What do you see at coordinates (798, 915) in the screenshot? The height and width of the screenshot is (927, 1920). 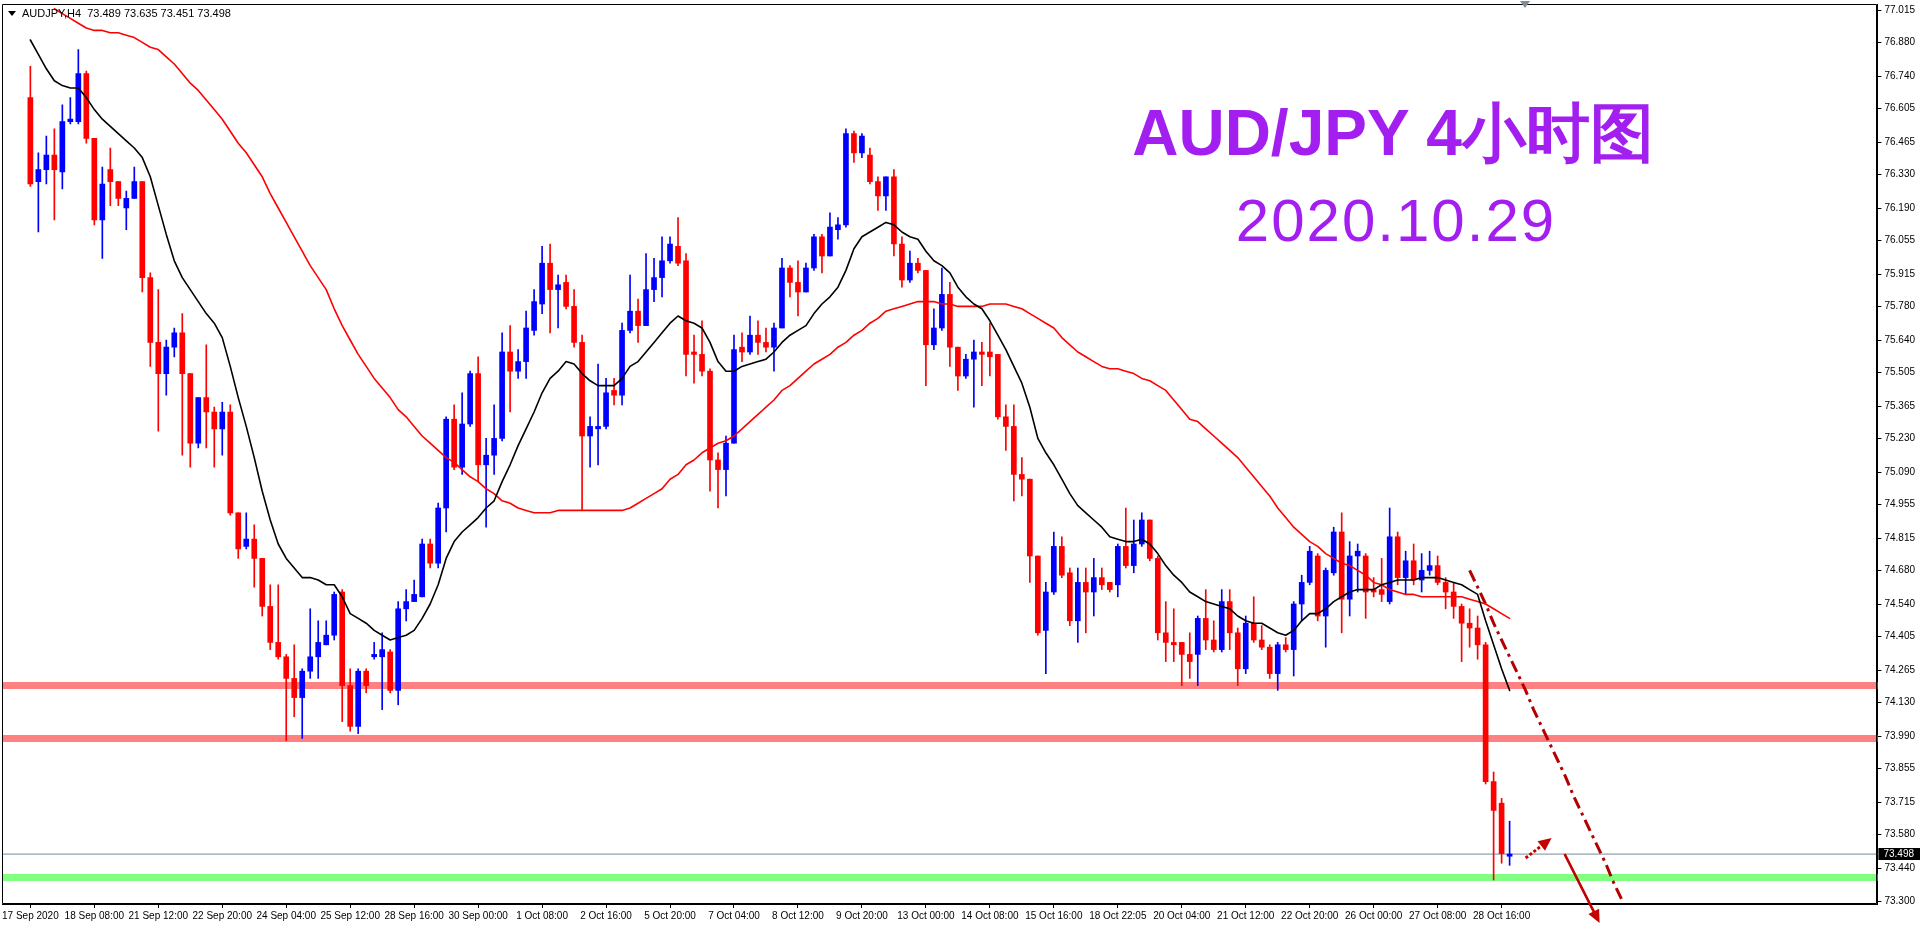 I see `x-tick-label: 8 Oct 12:00` at bounding box center [798, 915].